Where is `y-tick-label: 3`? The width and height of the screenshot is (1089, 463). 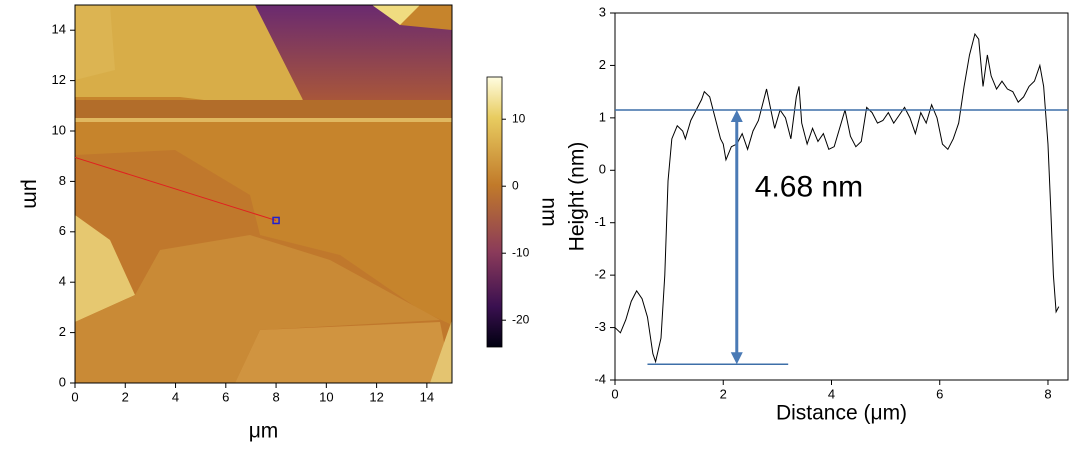 y-tick-label: 3 is located at coordinates (602, 11).